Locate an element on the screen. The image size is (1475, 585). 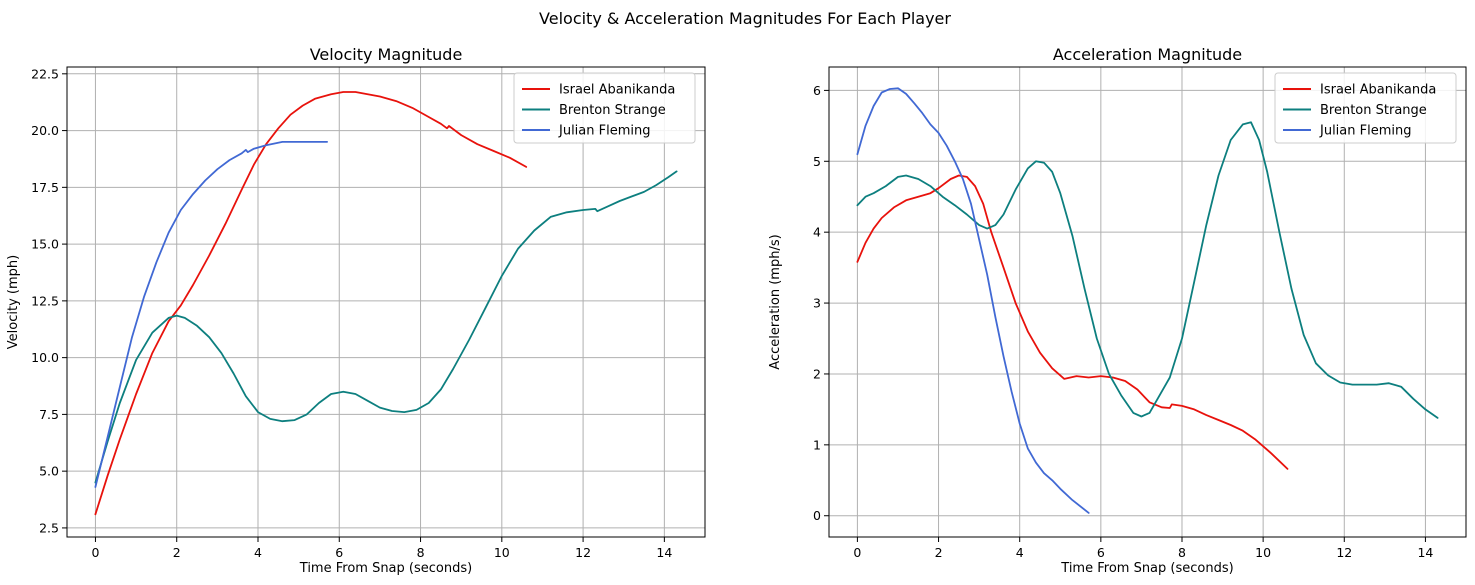
velocity-x-axis-label: Time From Snap (seconds) is located at coordinates (385, 568).